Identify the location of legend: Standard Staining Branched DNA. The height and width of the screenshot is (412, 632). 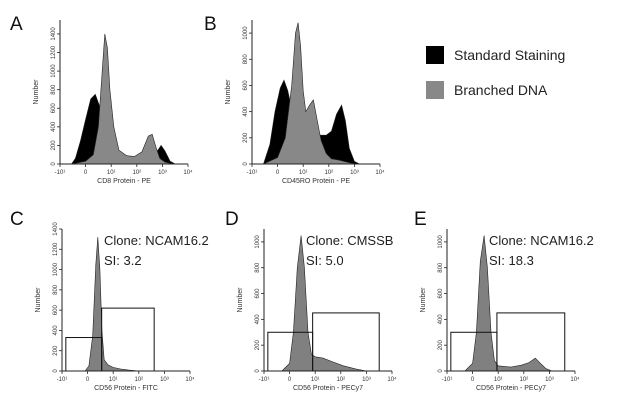
(495, 72).